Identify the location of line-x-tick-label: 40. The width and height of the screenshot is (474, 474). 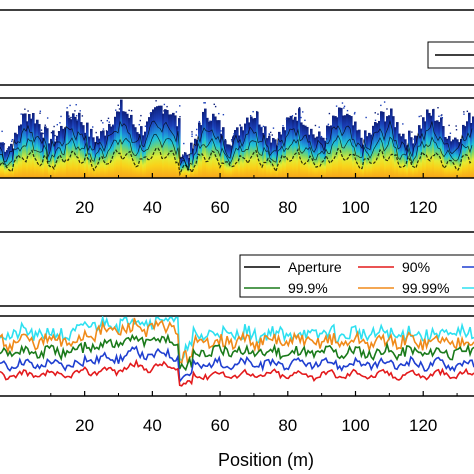
(152, 425).